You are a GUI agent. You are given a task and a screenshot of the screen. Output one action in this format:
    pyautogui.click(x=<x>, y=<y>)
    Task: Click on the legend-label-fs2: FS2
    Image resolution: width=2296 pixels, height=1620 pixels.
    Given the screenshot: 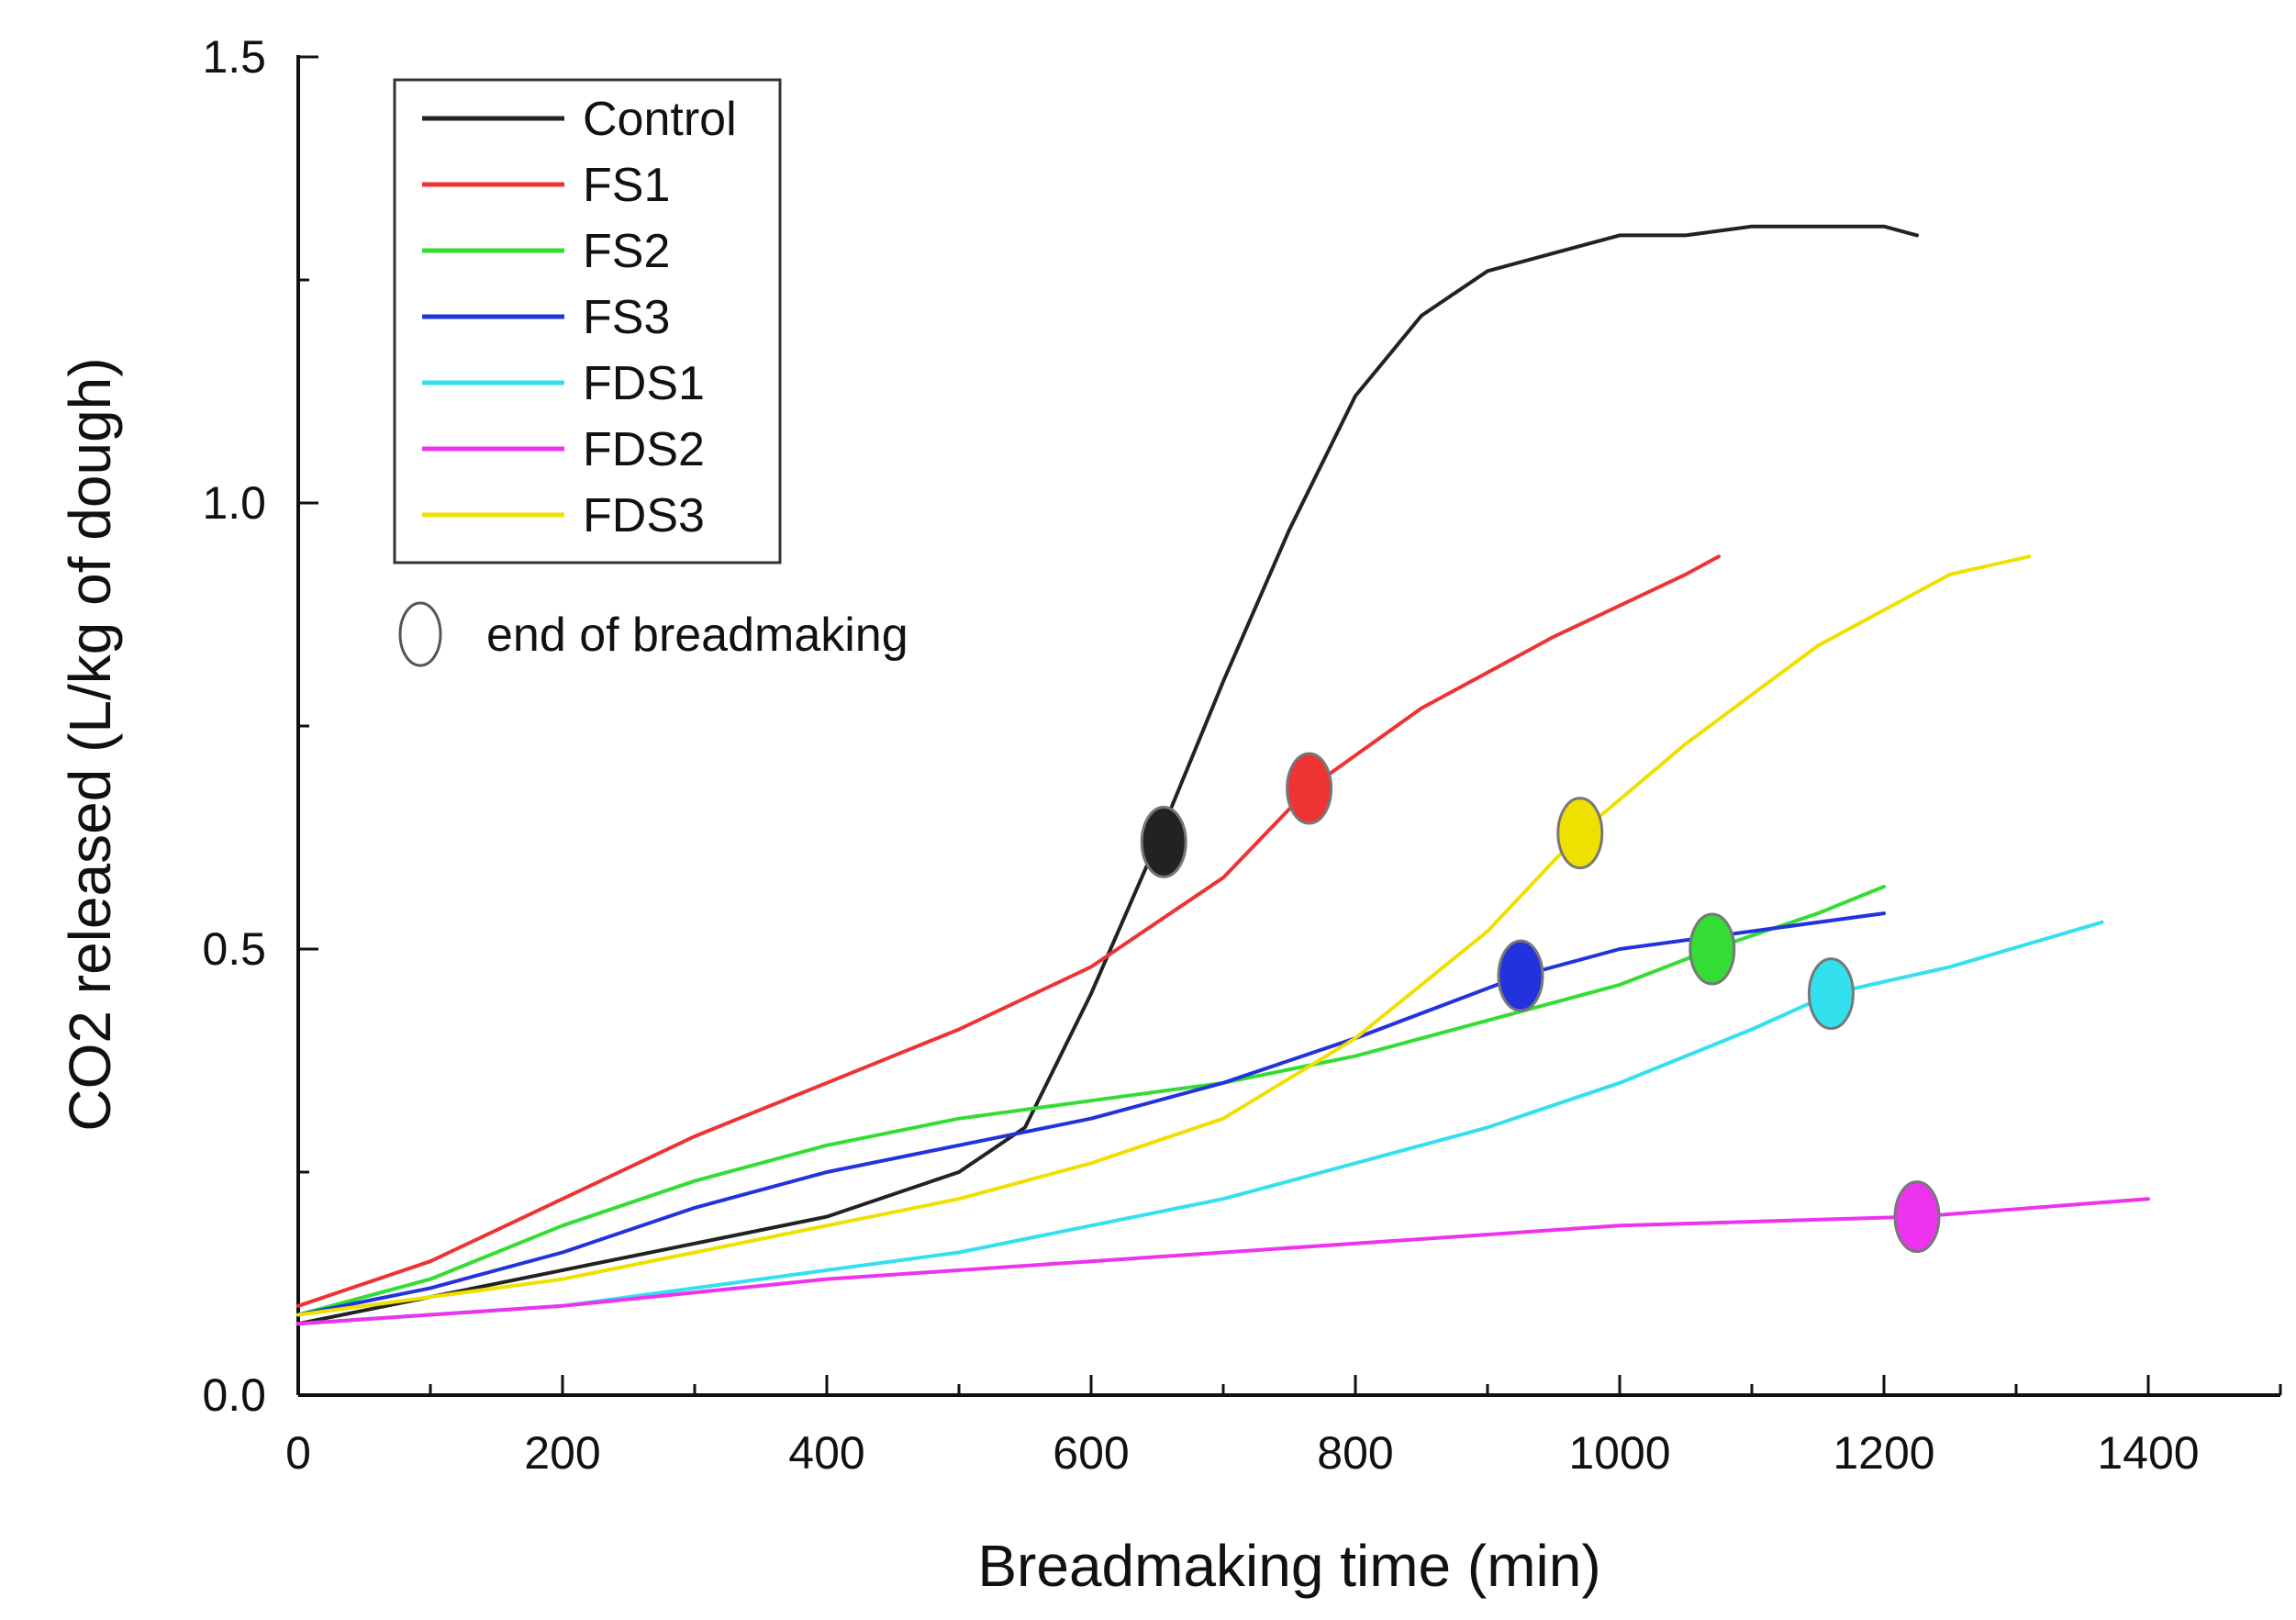 What is the action you would take?
    pyautogui.click(x=626, y=251)
    